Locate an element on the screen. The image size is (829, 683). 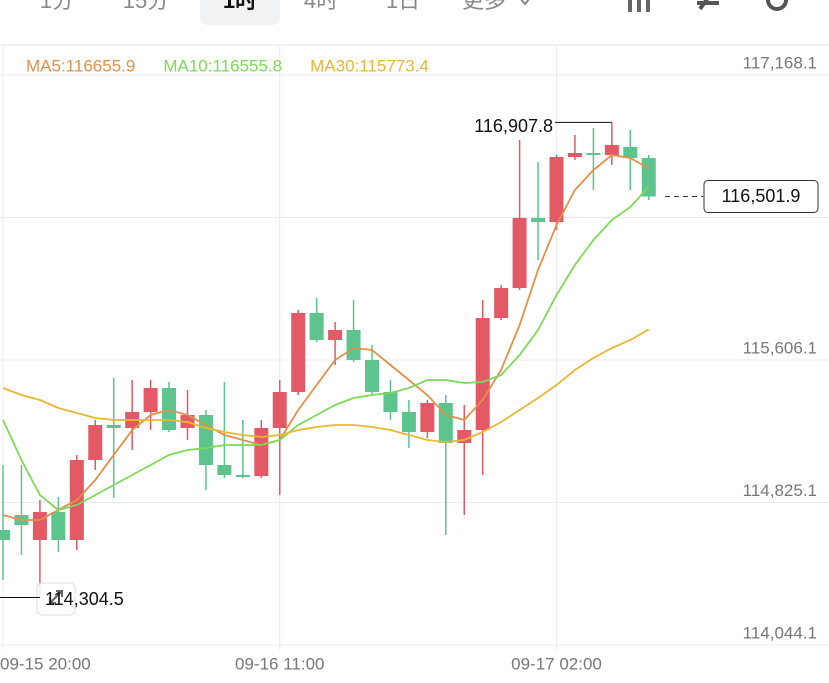
draw-icon is located at coordinates (708, 5).